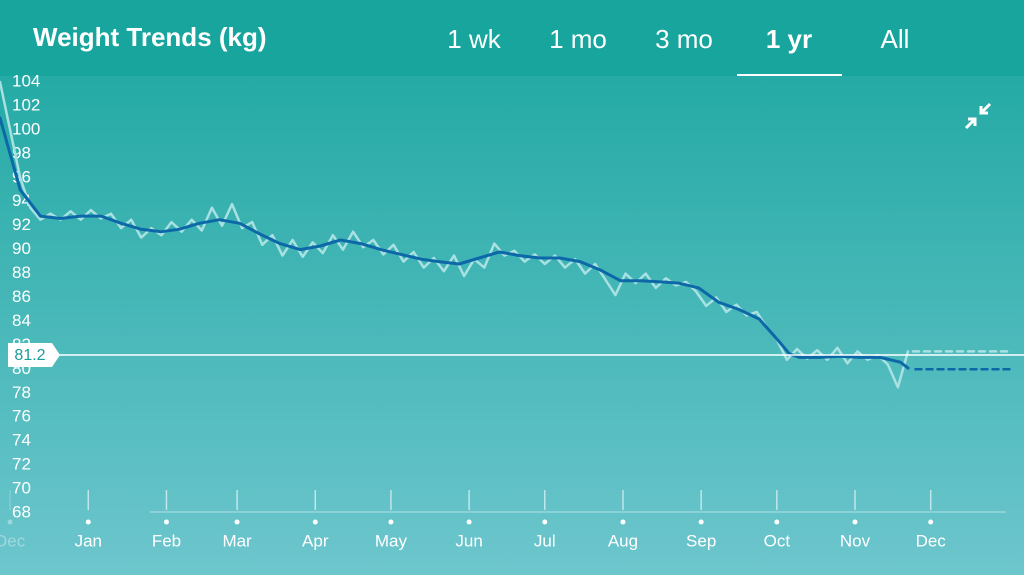 This screenshot has height=575, width=1024. Describe the element at coordinates (701, 540) in the screenshot. I see `x-tick-label: Sep` at that location.